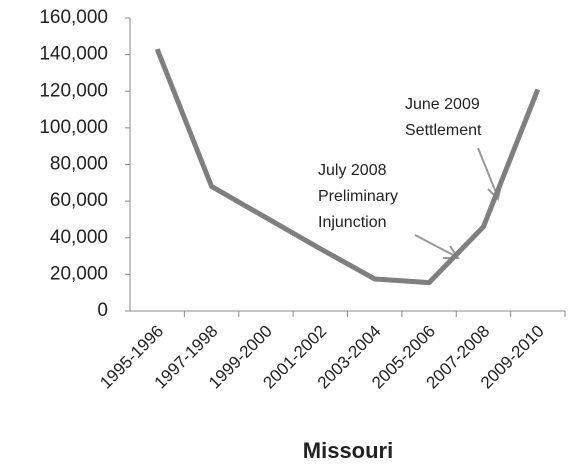  What do you see at coordinates (358, 196) in the screenshot?
I see `annotation: July 2008 Preliminary Injunction` at bounding box center [358, 196].